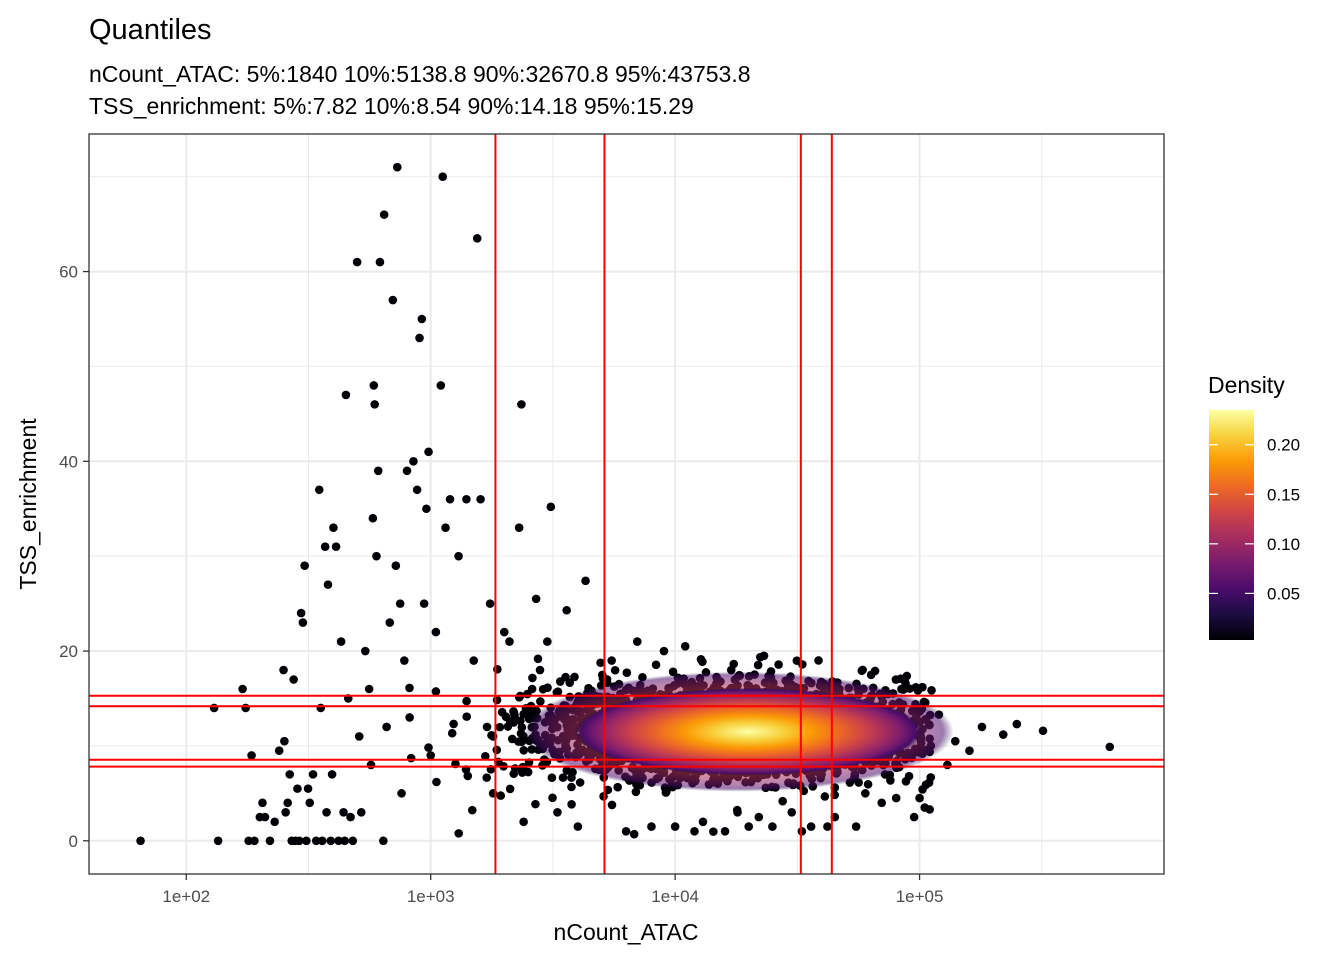 This screenshot has height=960, width=1344. What do you see at coordinates (1283, 494) in the screenshot?
I see `legend-label: 0.15` at bounding box center [1283, 494].